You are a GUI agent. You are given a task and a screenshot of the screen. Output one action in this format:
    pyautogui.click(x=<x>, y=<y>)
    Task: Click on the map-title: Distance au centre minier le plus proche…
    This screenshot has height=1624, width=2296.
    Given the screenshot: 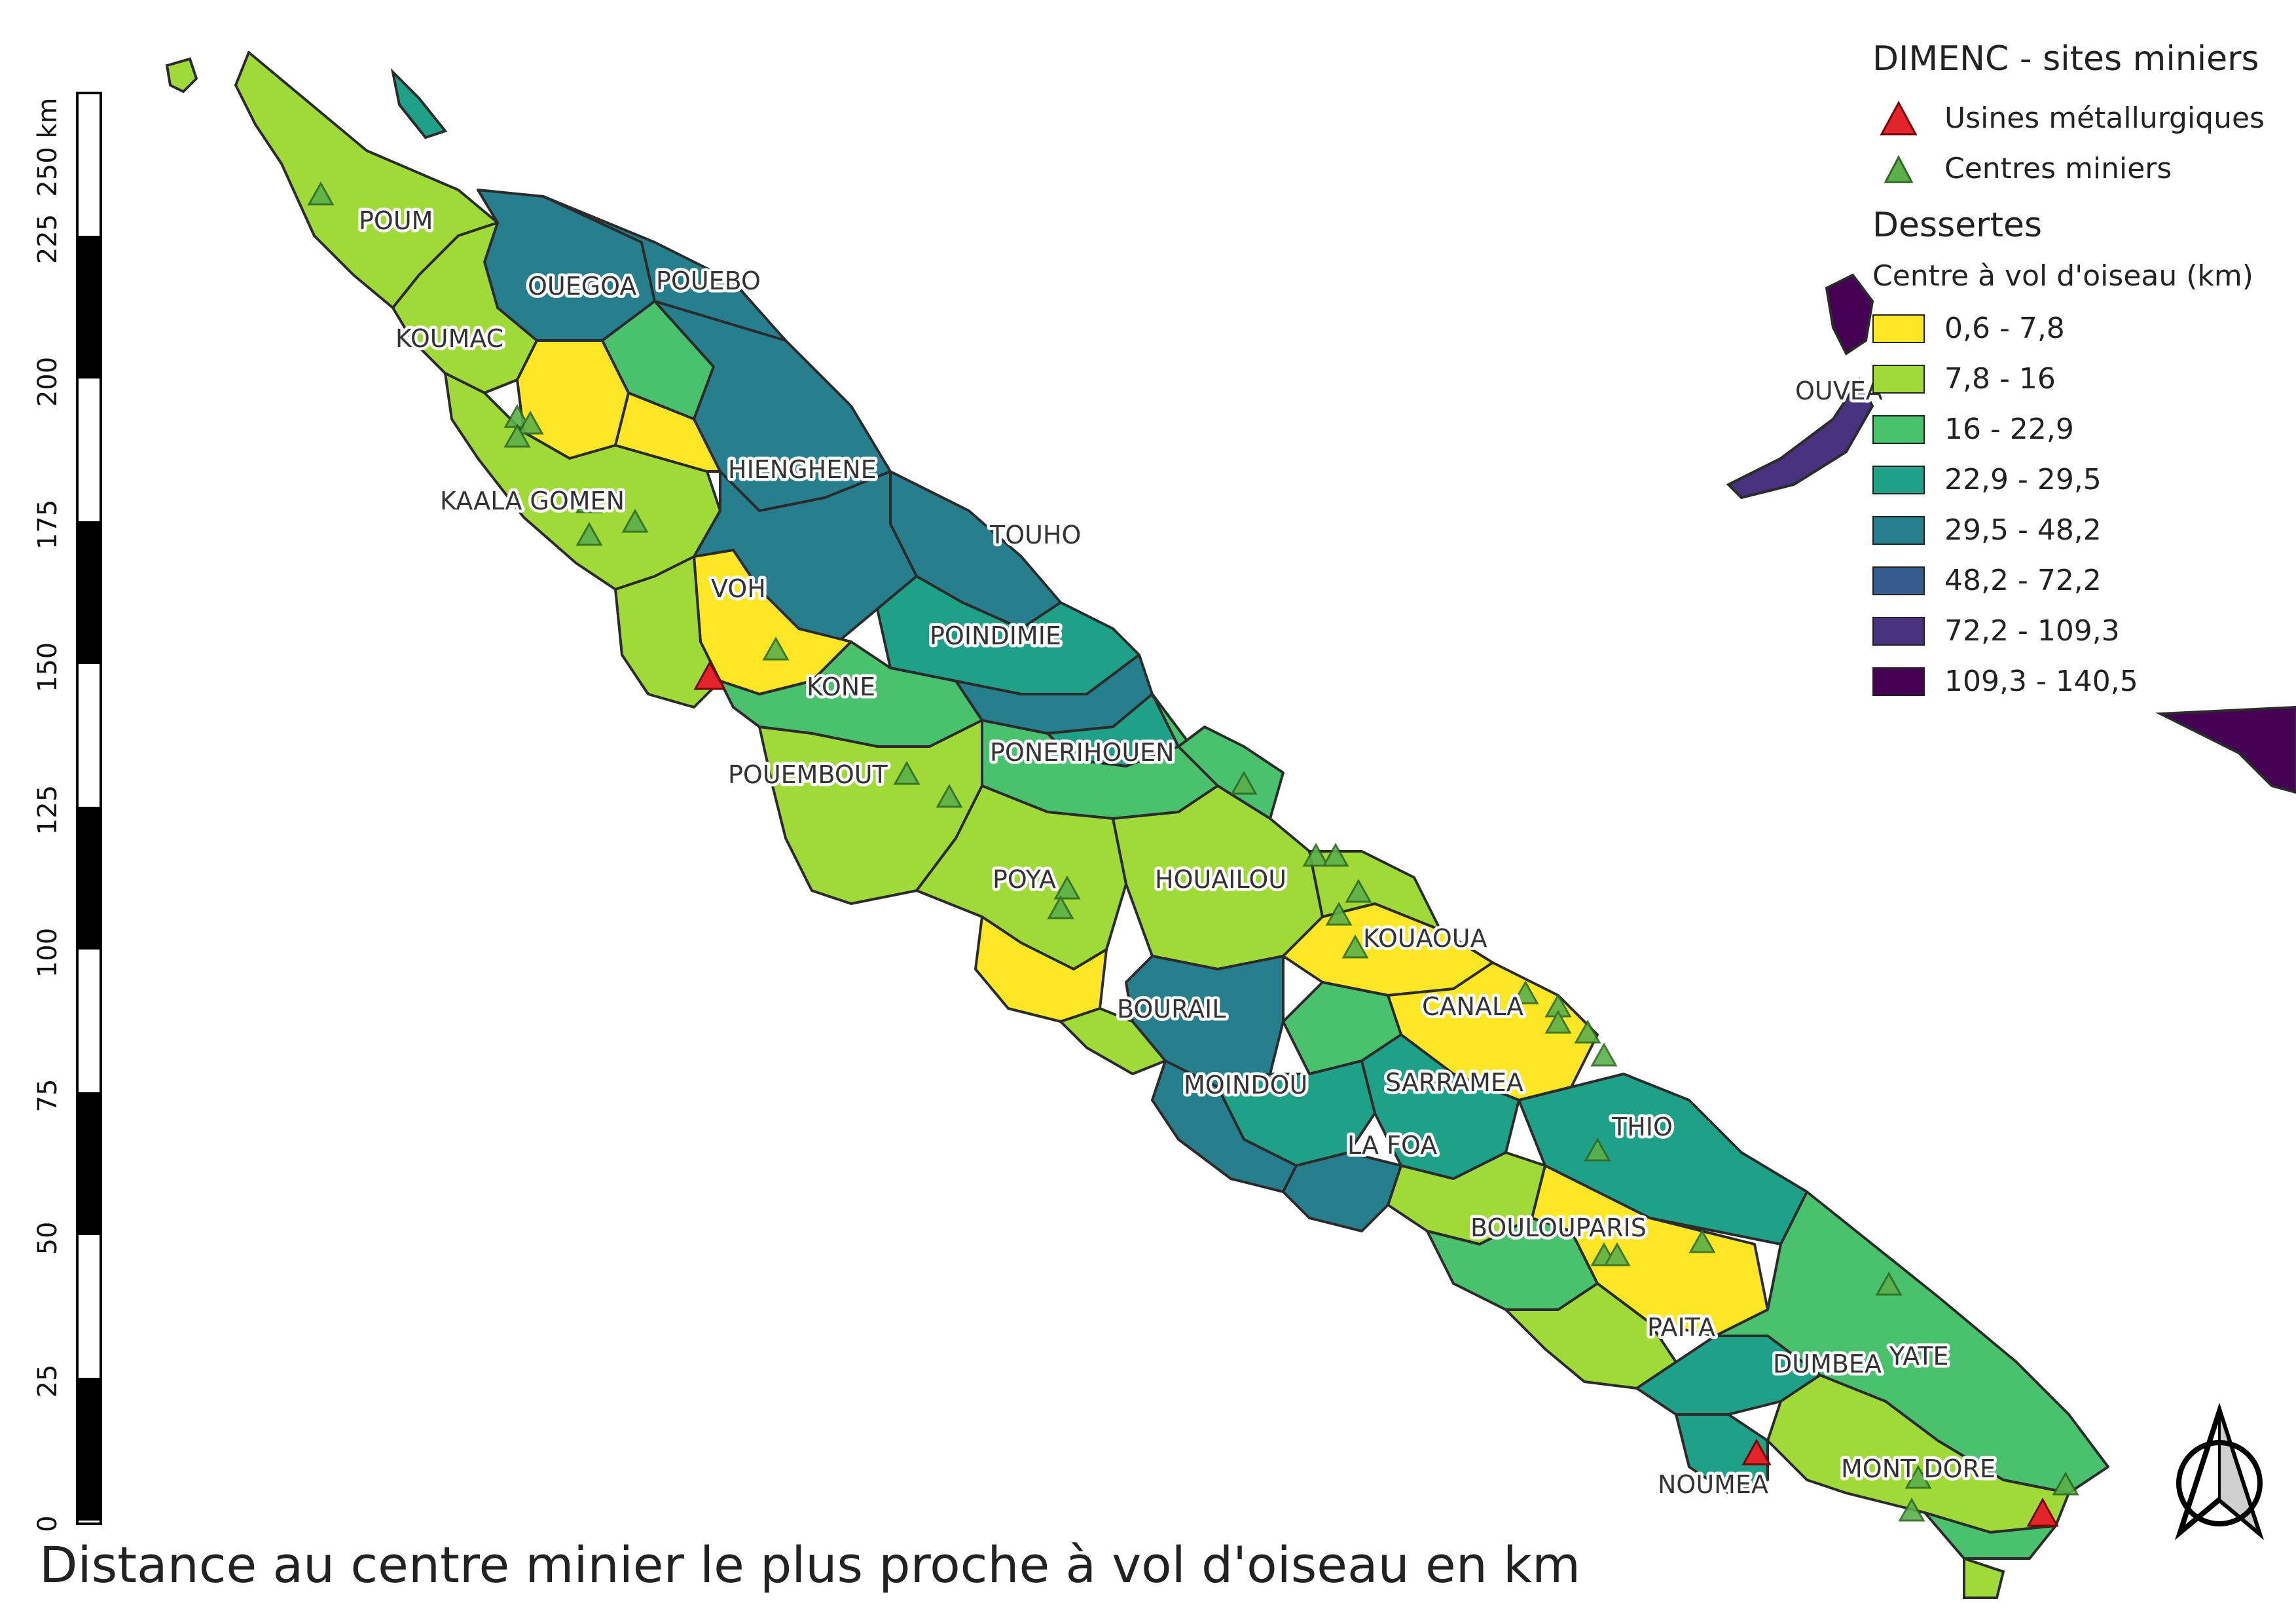 What is the action you would take?
    pyautogui.click(x=810, y=1565)
    